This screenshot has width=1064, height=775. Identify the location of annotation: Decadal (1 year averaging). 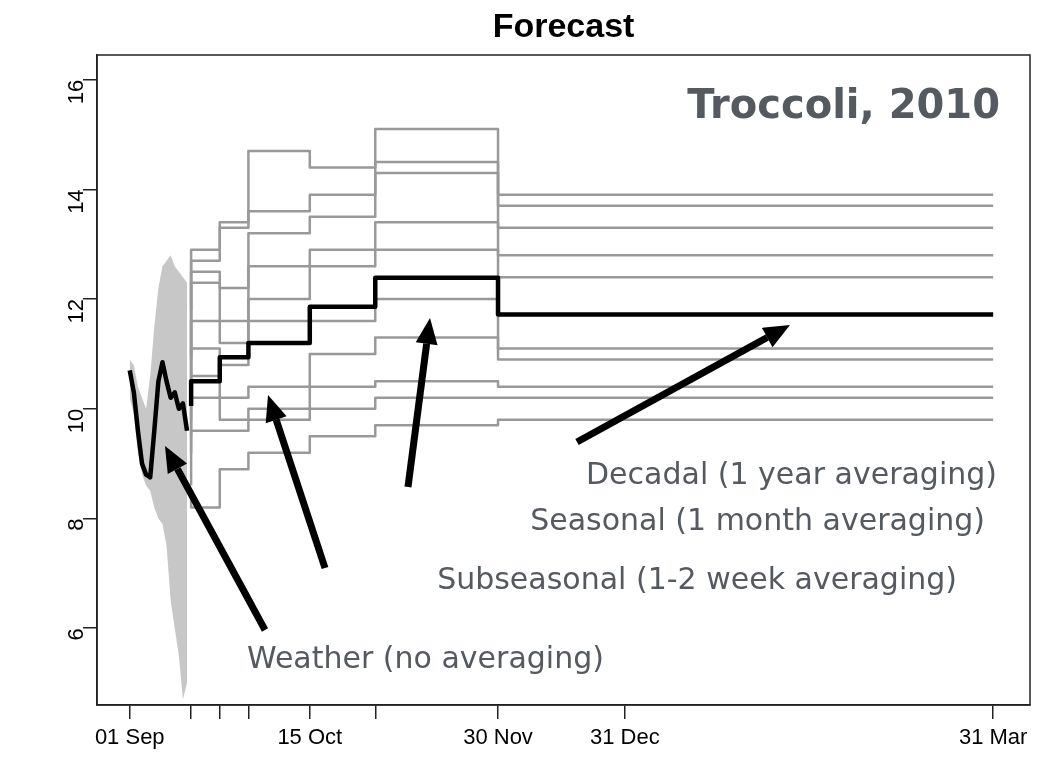
(791, 473).